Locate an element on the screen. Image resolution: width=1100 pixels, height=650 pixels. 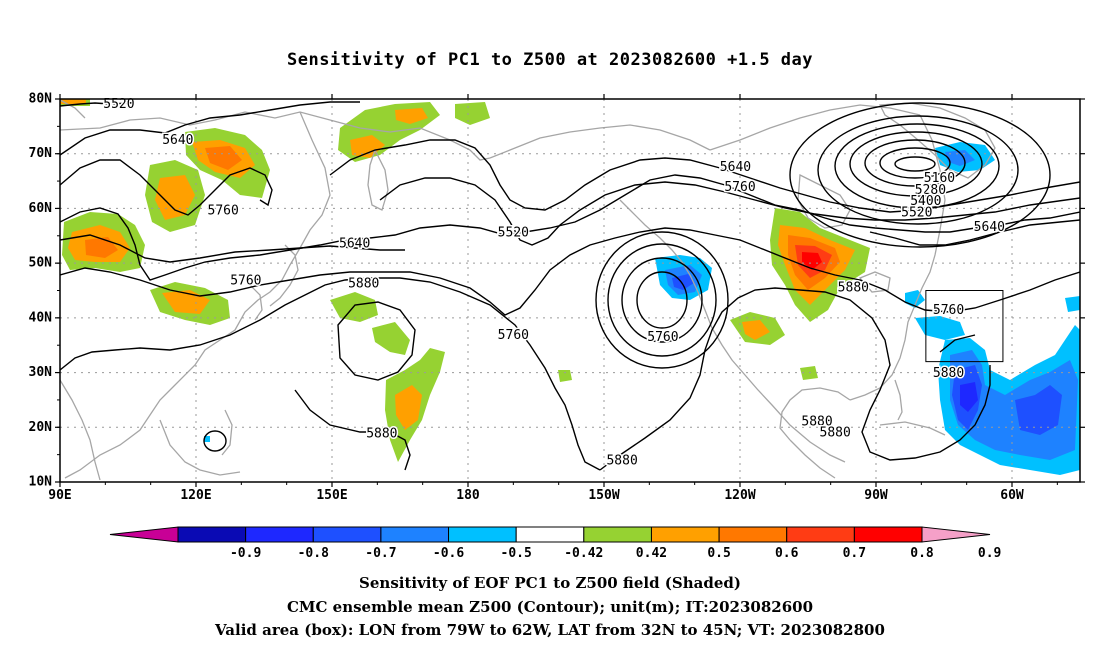
contour-5880-se is located at coordinates (957, 343).